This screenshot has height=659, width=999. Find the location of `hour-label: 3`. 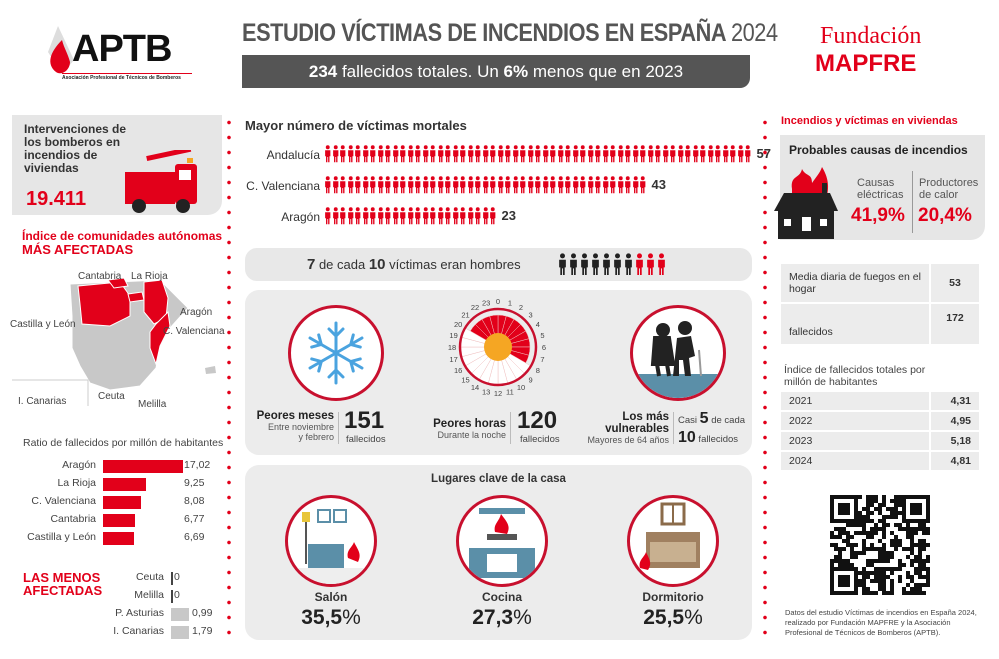

hour-label: 3 is located at coordinates (530, 314).